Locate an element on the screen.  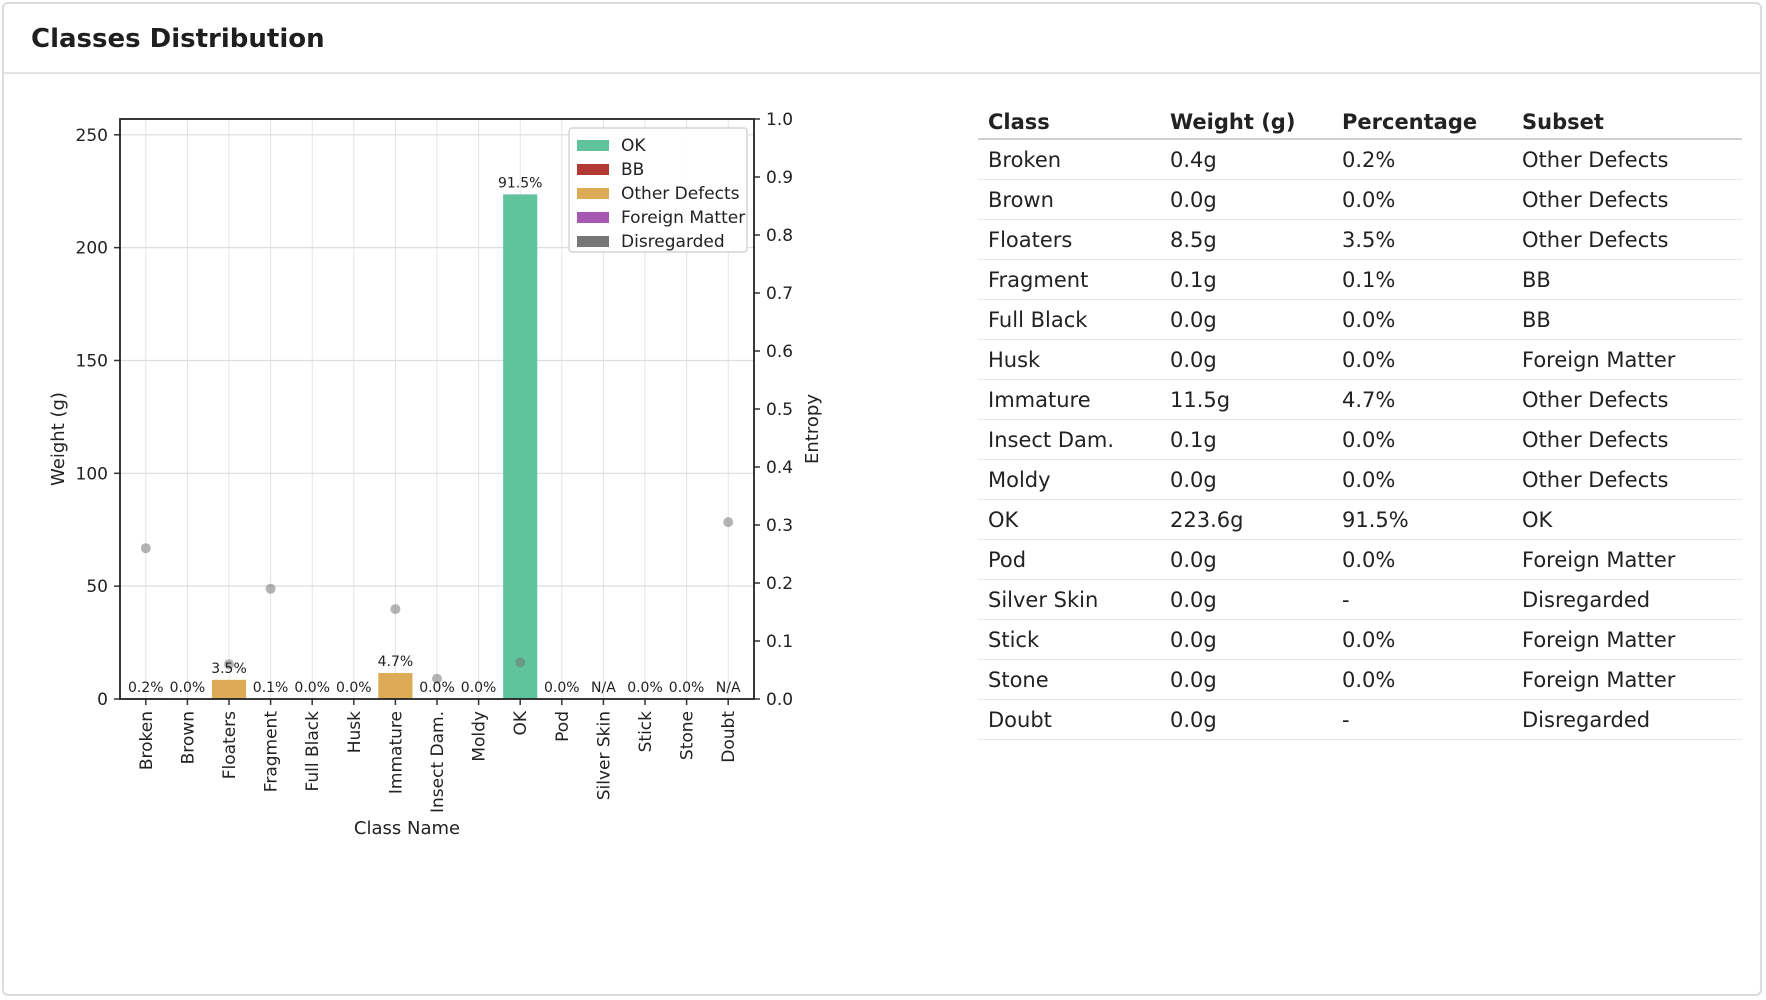
bar-label: 4.7% is located at coordinates (396, 662).